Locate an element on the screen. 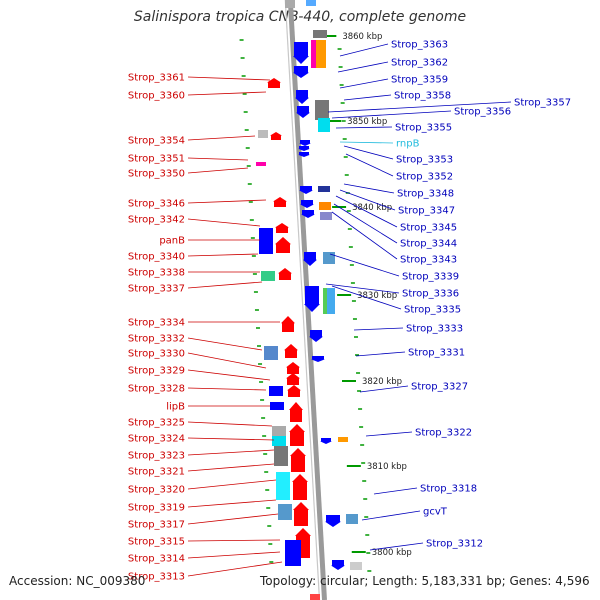  gene-label-right: Strop_3331 is located at coordinates (436, 353).